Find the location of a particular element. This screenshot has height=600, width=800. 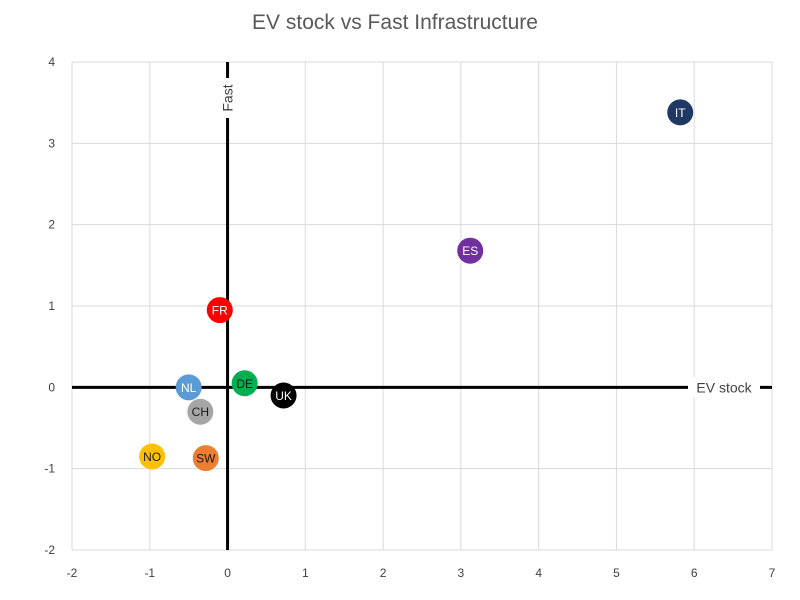

x-tick-label: 5 is located at coordinates (616, 573).